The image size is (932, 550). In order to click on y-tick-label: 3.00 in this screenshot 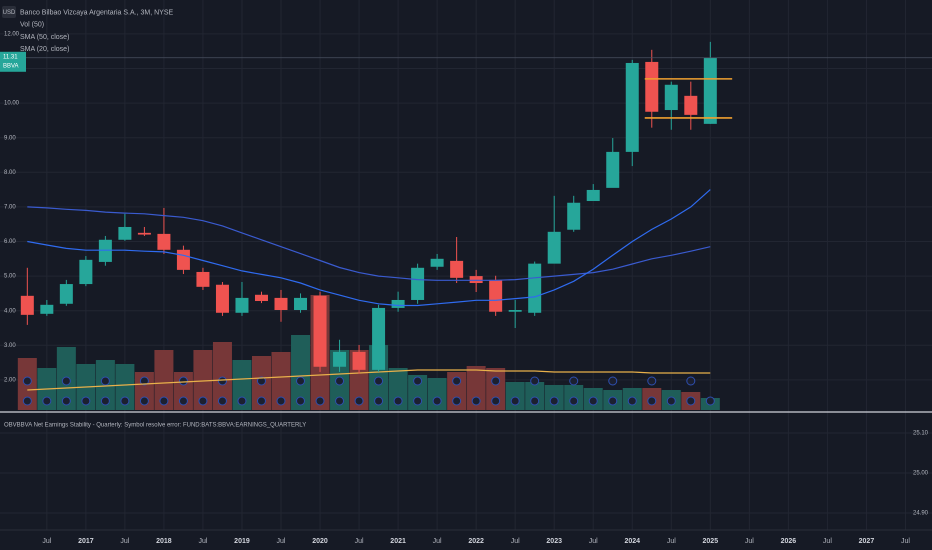, I will do `click(10, 346)`.